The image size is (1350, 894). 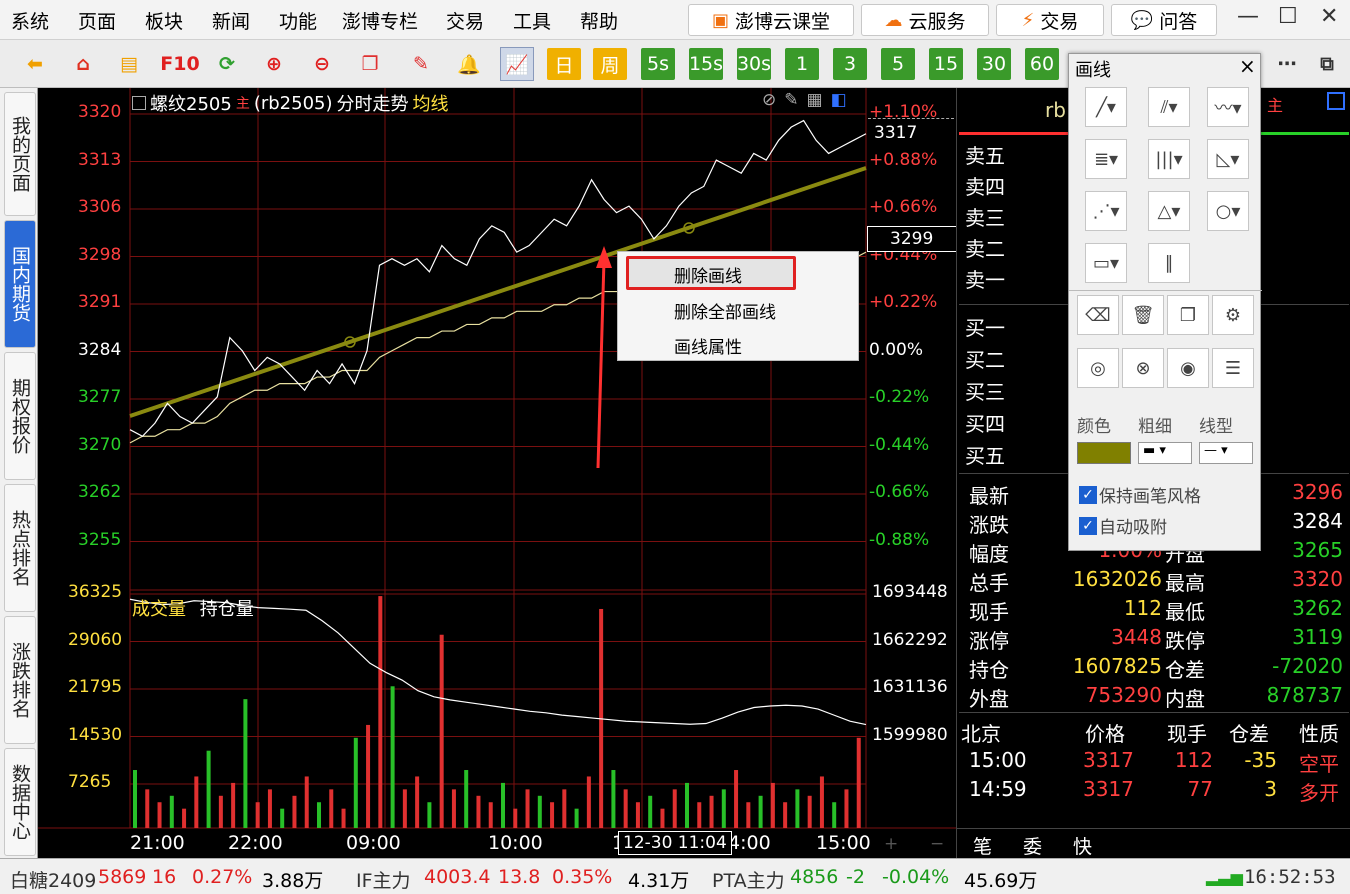 What do you see at coordinates (1329, 16) in the screenshot?
I see `close-icon: ✕` at bounding box center [1329, 16].